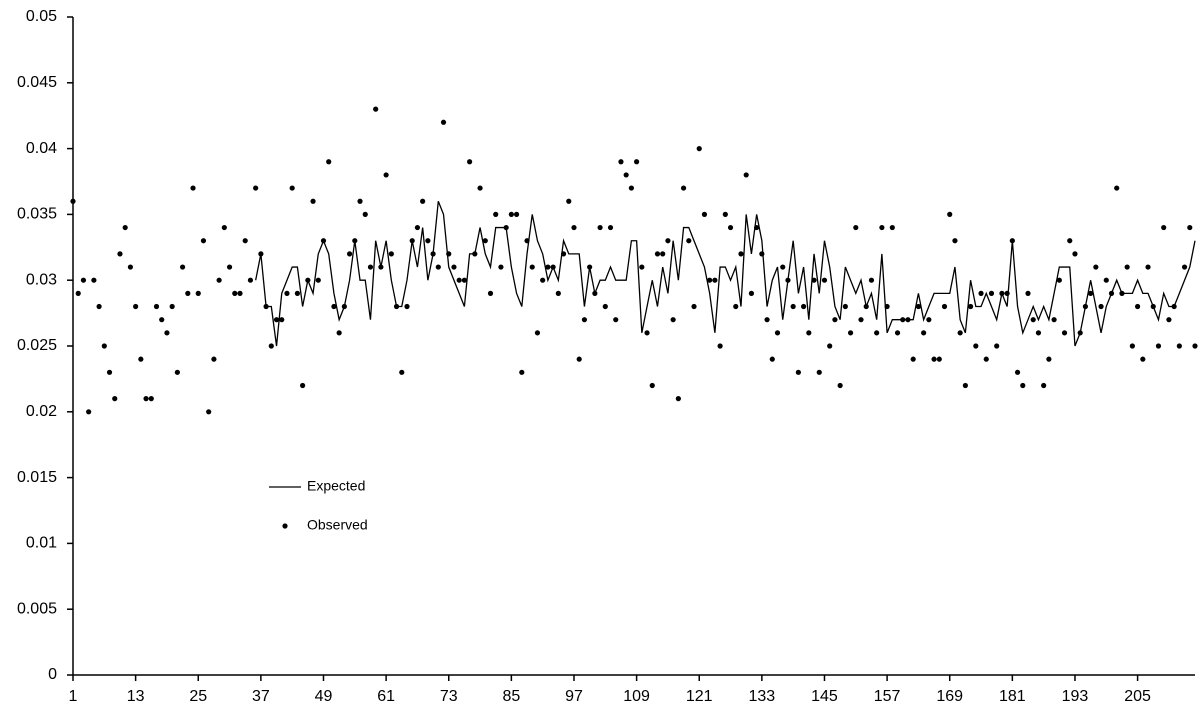 The width and height of the screenshot is (1200, 717). Describe the element at coordinates (37, 82) in the screenshot. I see `y-tick-label: 0.045` at that location.